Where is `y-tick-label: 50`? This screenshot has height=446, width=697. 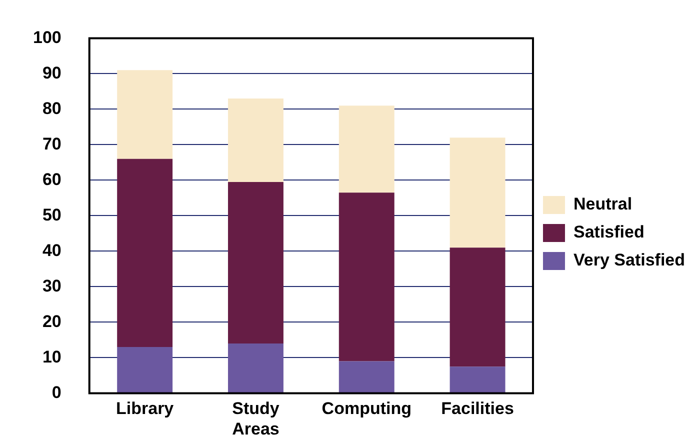
y-tick-label: 50 is located at coordinates (52, 214).